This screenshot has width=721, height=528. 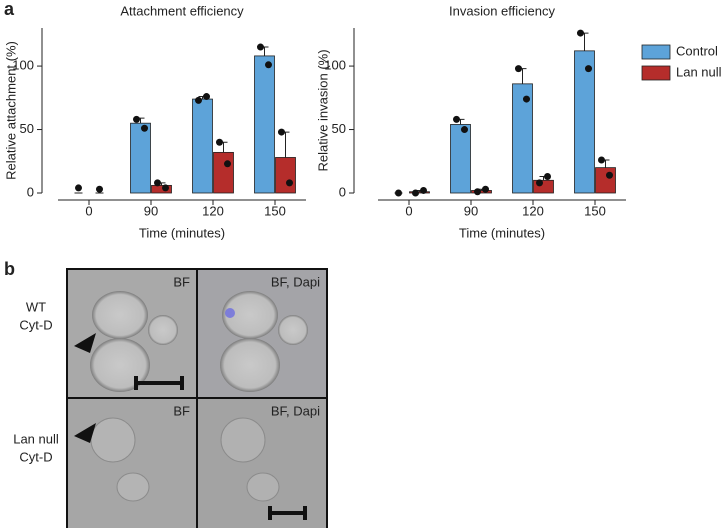 What do you see at coordinates (322, 110) in the screenshot?
I see `y-axis-title: Relative invasion (%)` at bounding box center [322, 110].